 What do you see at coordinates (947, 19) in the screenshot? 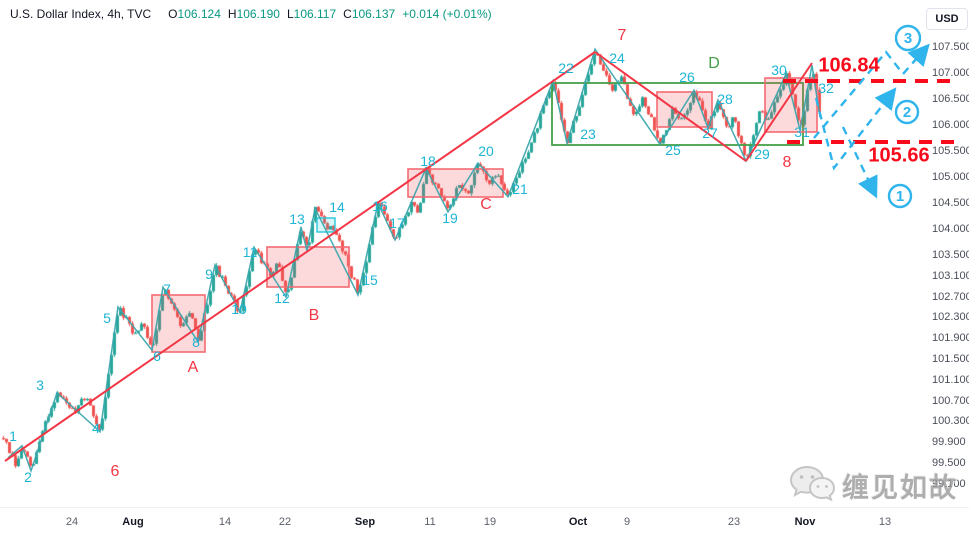
I see `currency-toggle-button: USD` at bounding box center [947, 19].